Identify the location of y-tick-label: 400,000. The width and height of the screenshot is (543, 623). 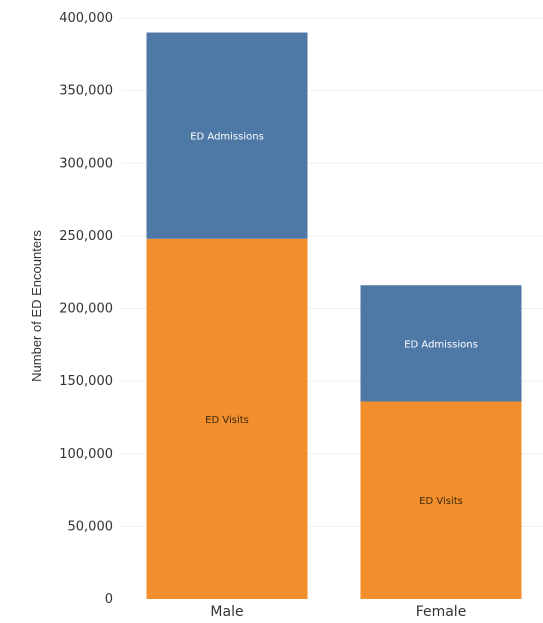
(86, 18).